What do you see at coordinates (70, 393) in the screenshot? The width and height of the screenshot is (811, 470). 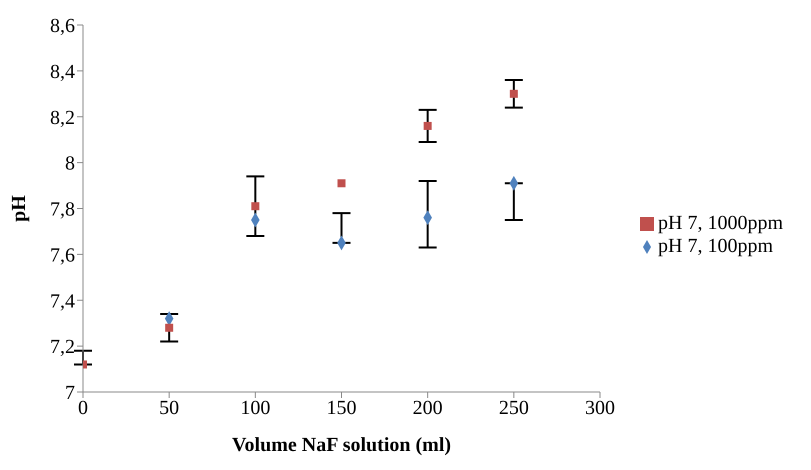 I see `y-tick-label: 7` at bounding box center [70, 393].